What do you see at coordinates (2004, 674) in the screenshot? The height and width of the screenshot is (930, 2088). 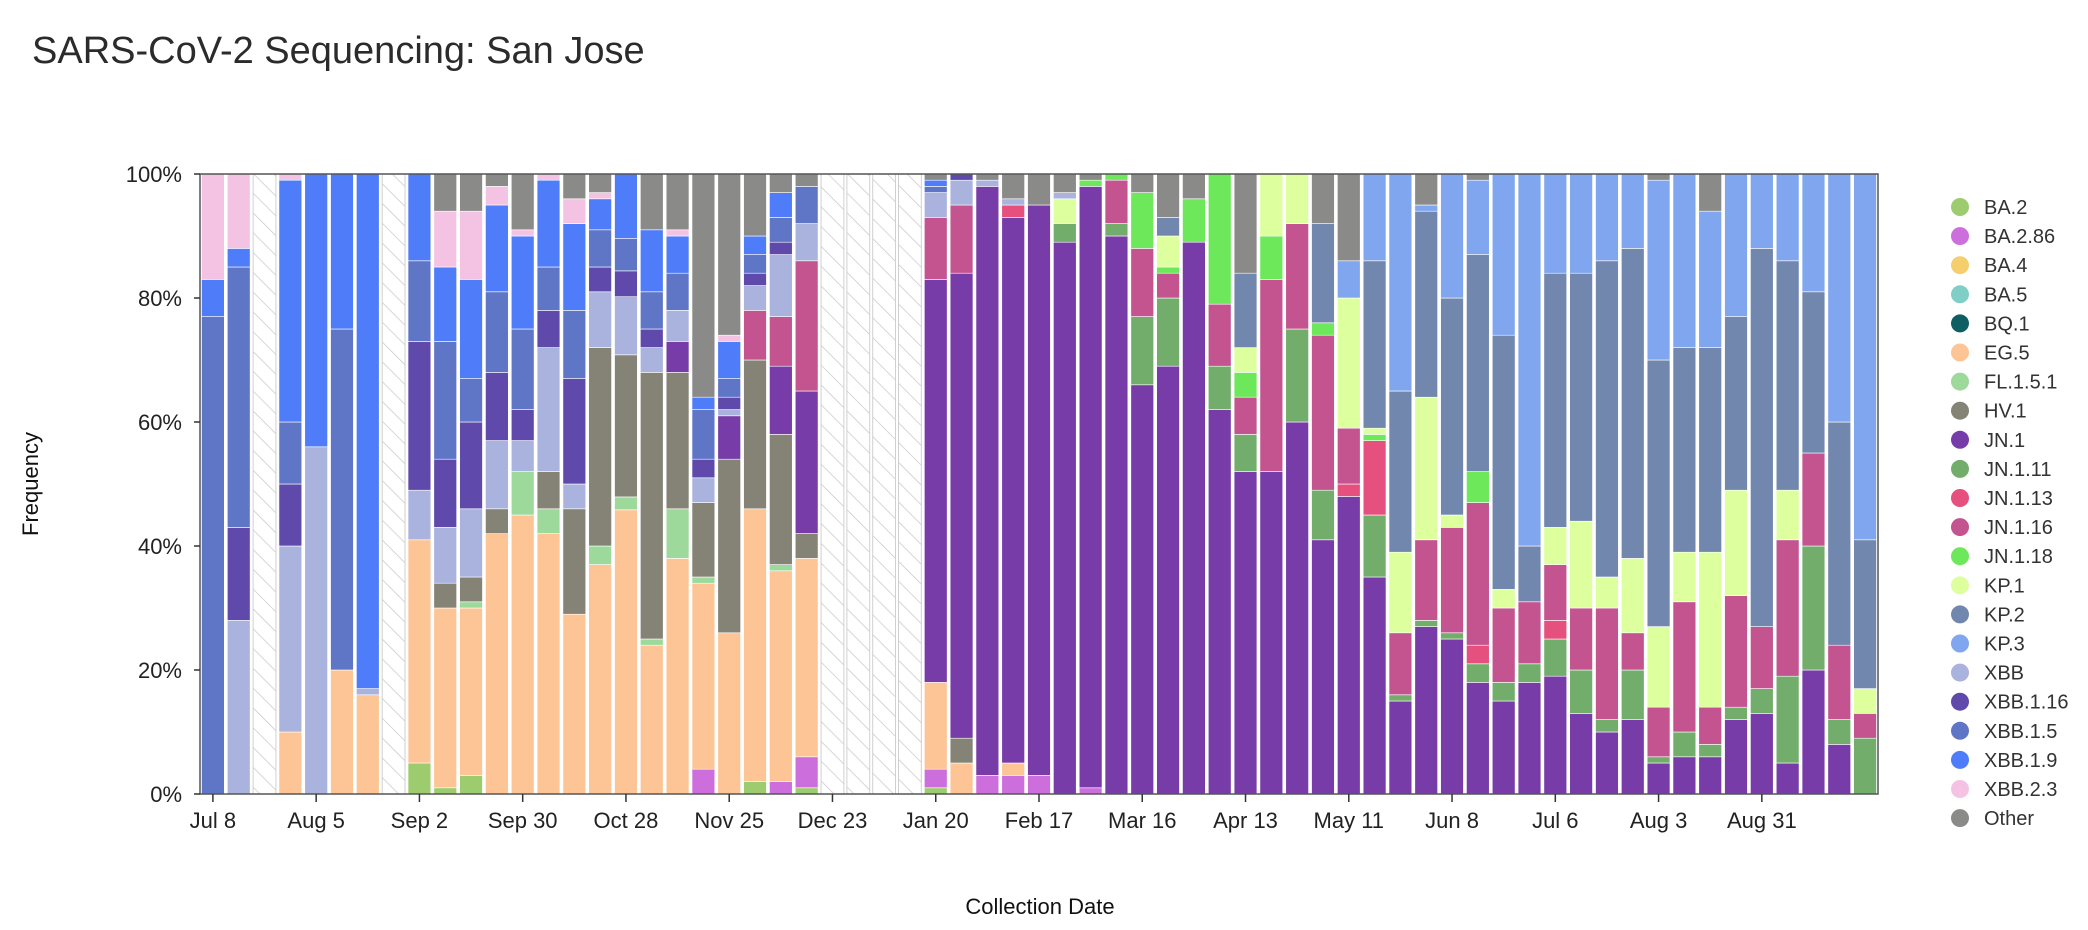 I see `legend-label: XBB` at bounding box center [2004, 674].